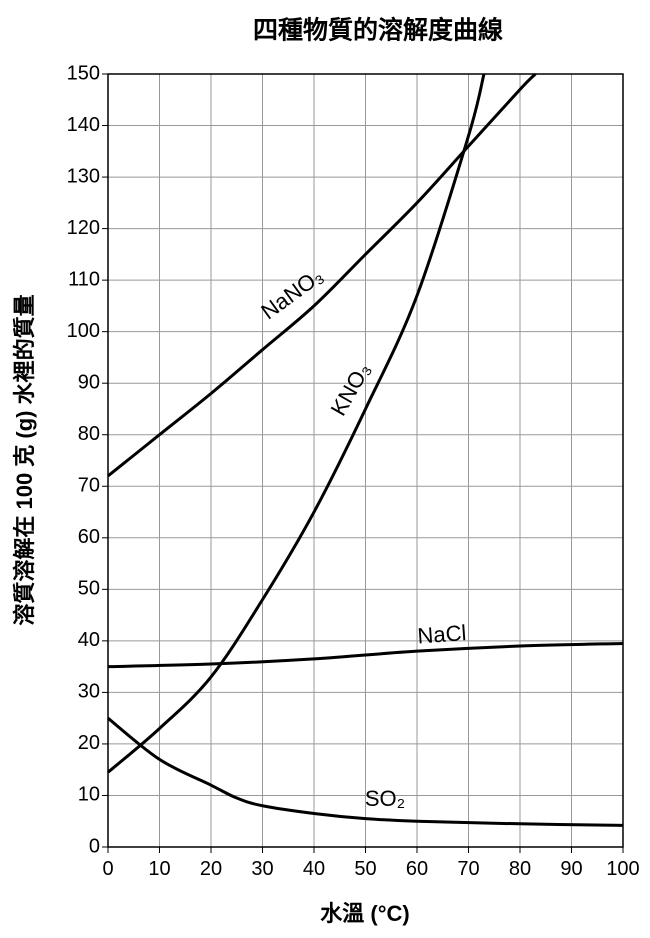  I want to click on y-tick-label: 150, so click(83, 73).